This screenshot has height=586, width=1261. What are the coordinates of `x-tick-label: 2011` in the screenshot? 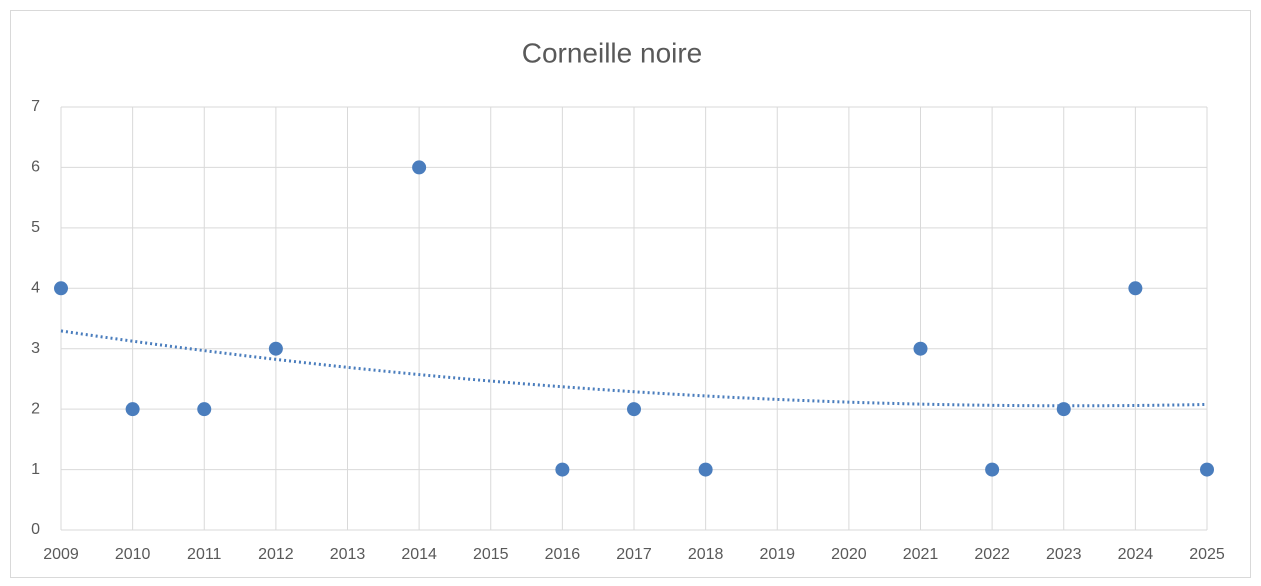 It's located at (204, 554).